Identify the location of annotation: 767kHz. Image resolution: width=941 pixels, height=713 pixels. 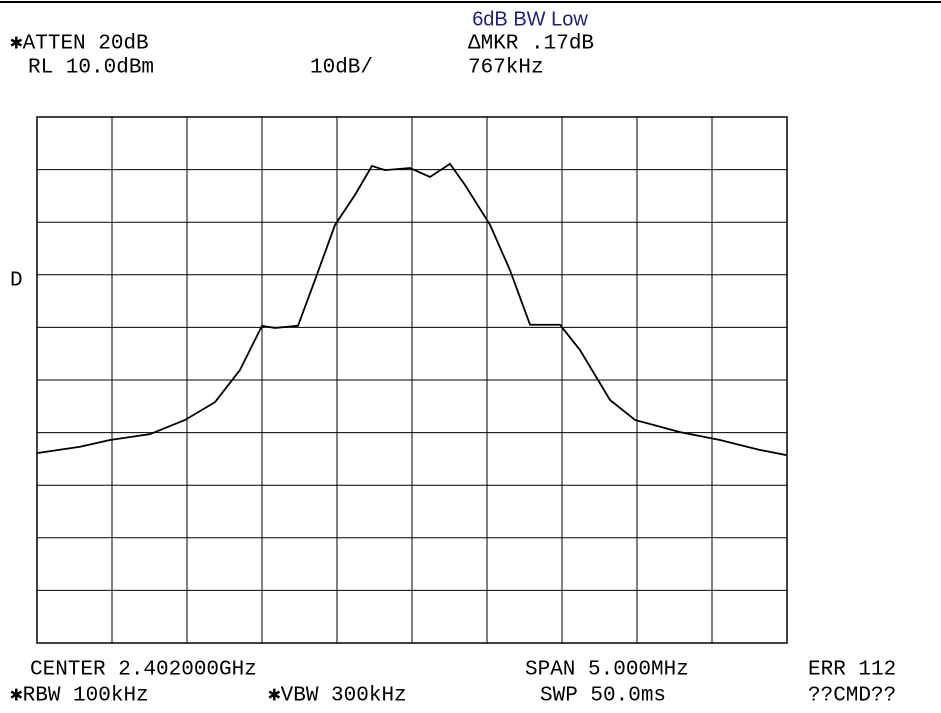
(506, 68).